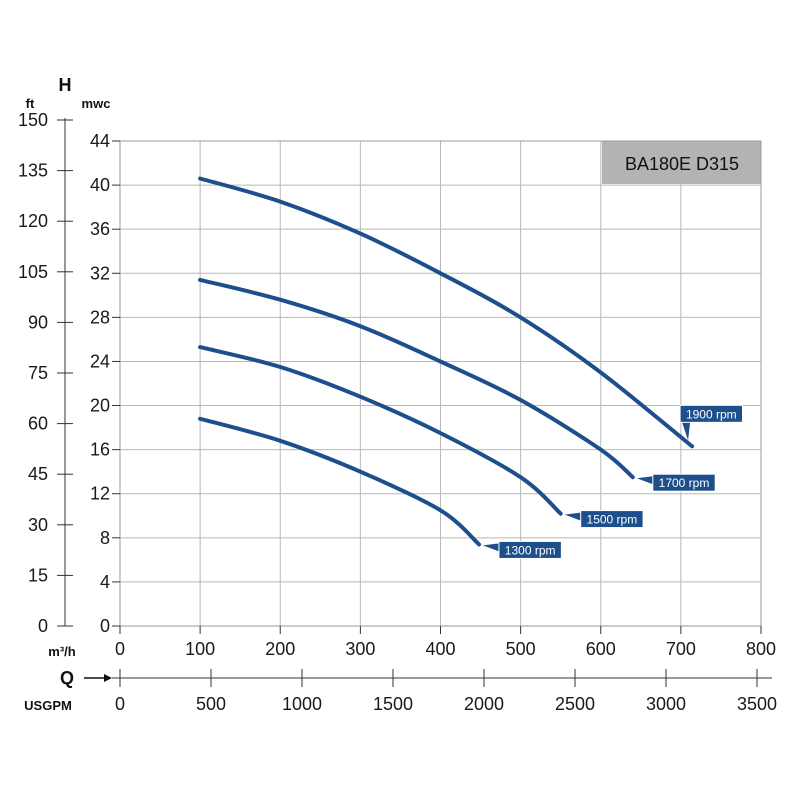 The image size is (800, 800). Describe the element at coordinates (484, 704) in the screenshot. I see `usgpm-tick-label: 2000` at that location.